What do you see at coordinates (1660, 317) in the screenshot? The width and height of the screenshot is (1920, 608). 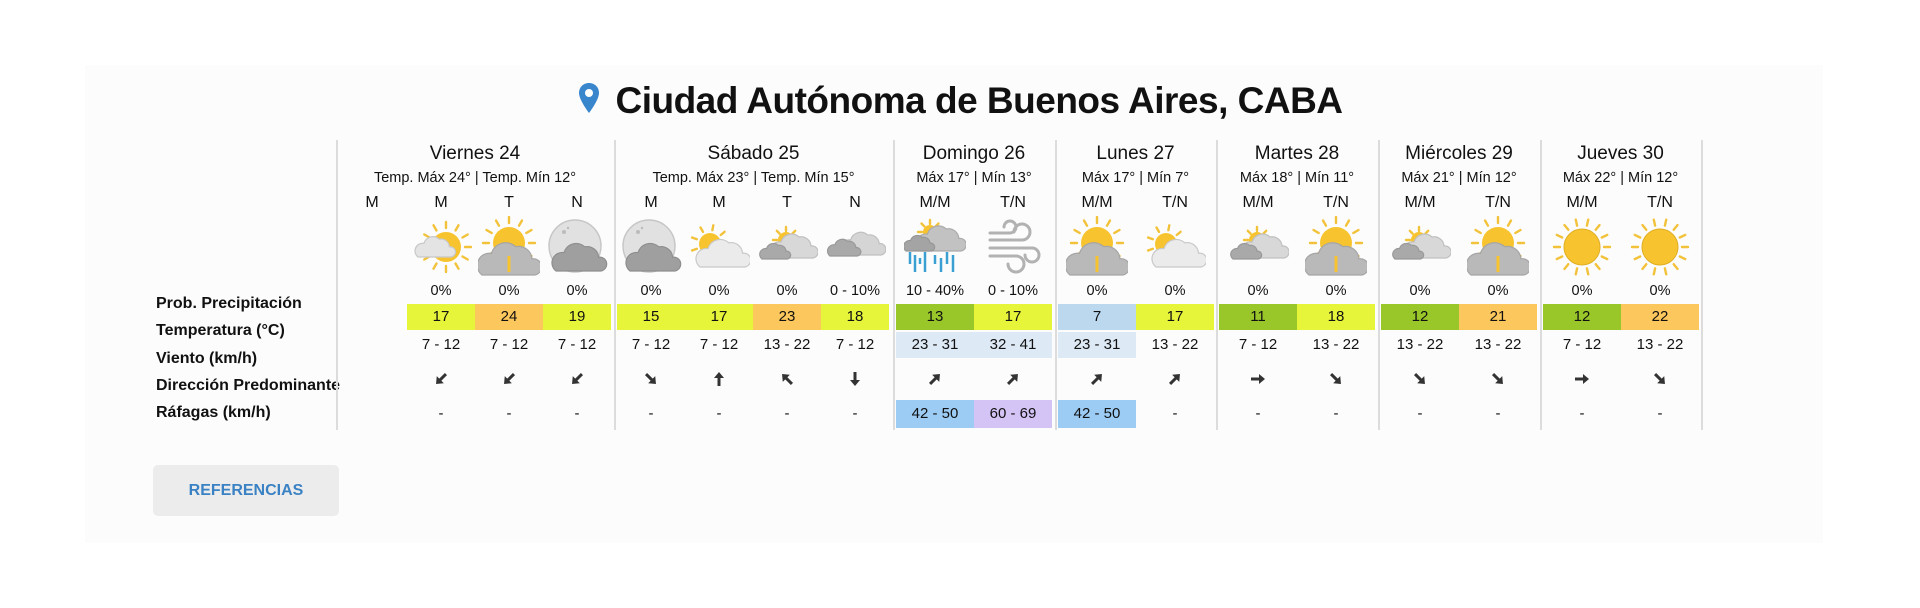 I see `temperature-cell: 22` at bounding box center [1660, 317].